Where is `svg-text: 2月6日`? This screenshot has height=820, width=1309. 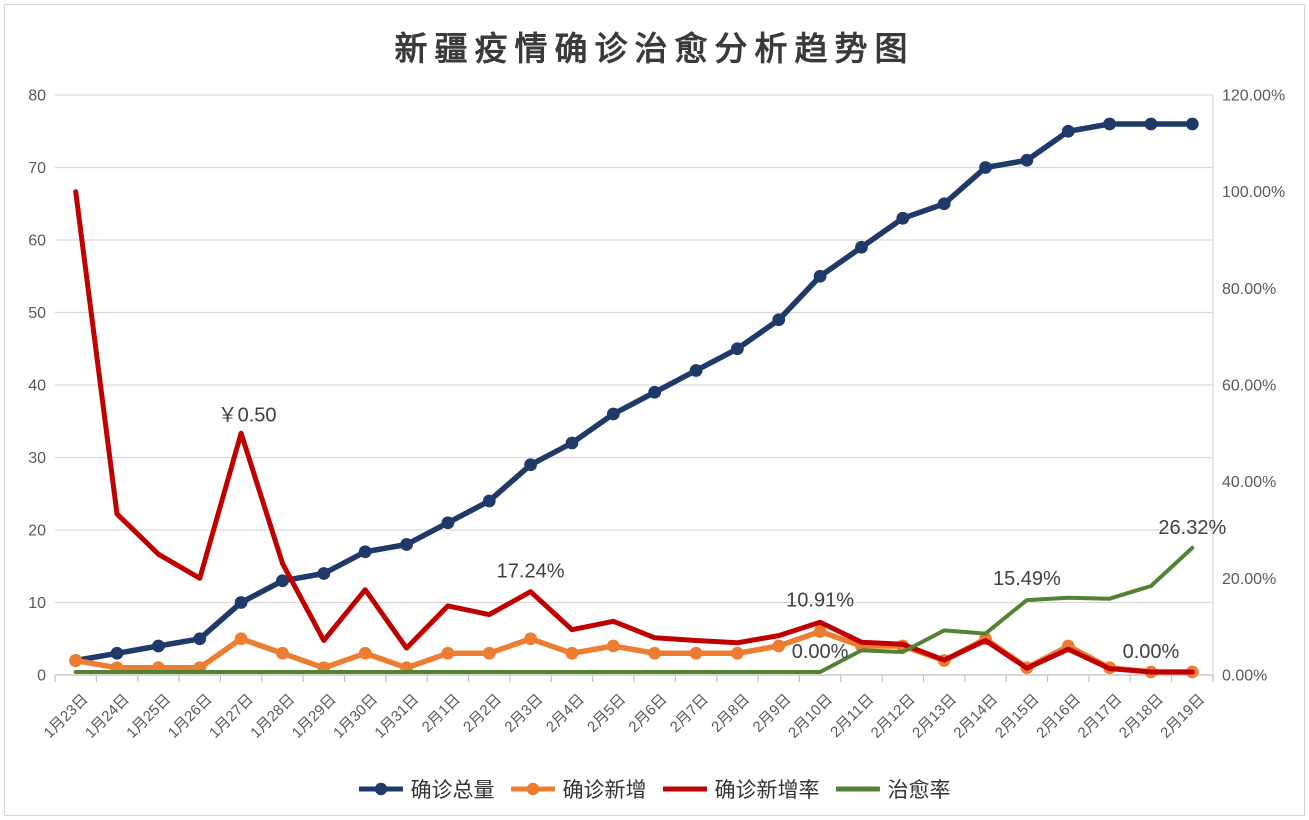
svg-text: 2月6日 is located at coordinates (647, 713).